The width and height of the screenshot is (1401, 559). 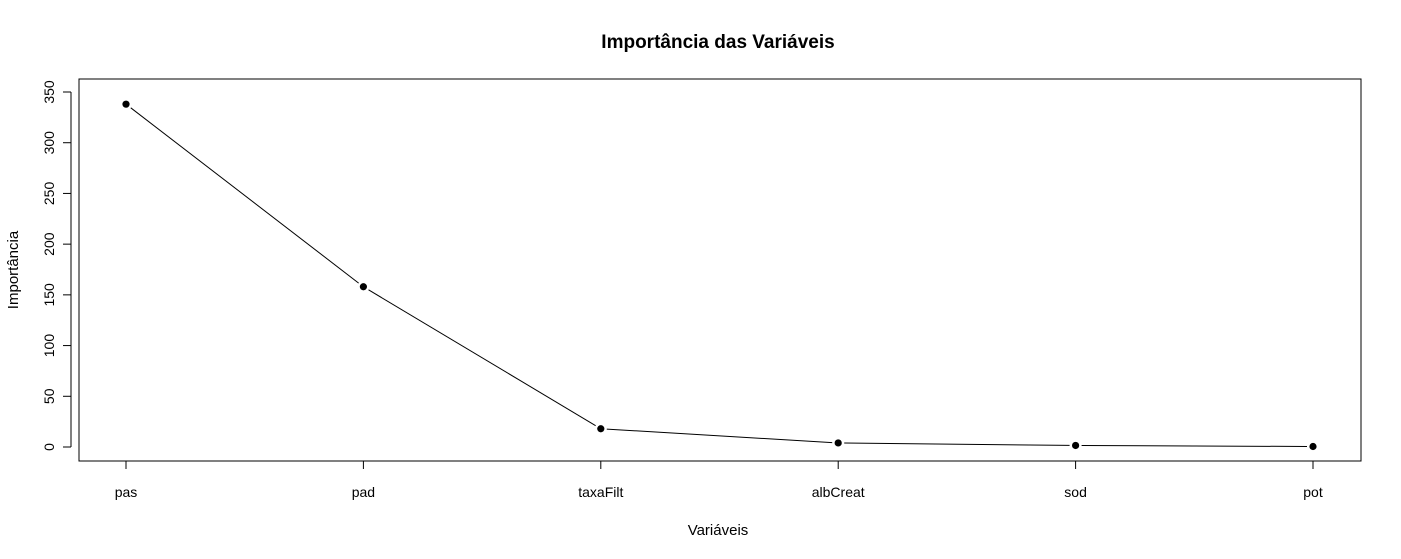 I want to click on x-tick-label: taxaFilt, so click(x=600, y=492).